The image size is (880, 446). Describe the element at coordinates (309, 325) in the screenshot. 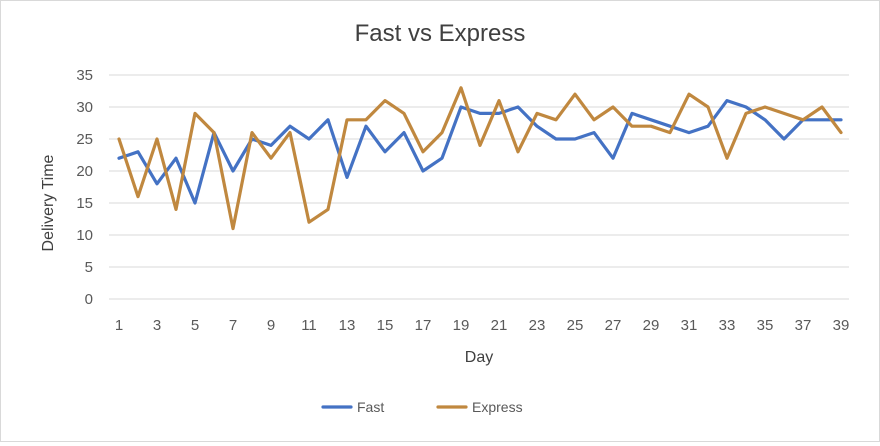

I see `x-tick-label: 11` at that location.